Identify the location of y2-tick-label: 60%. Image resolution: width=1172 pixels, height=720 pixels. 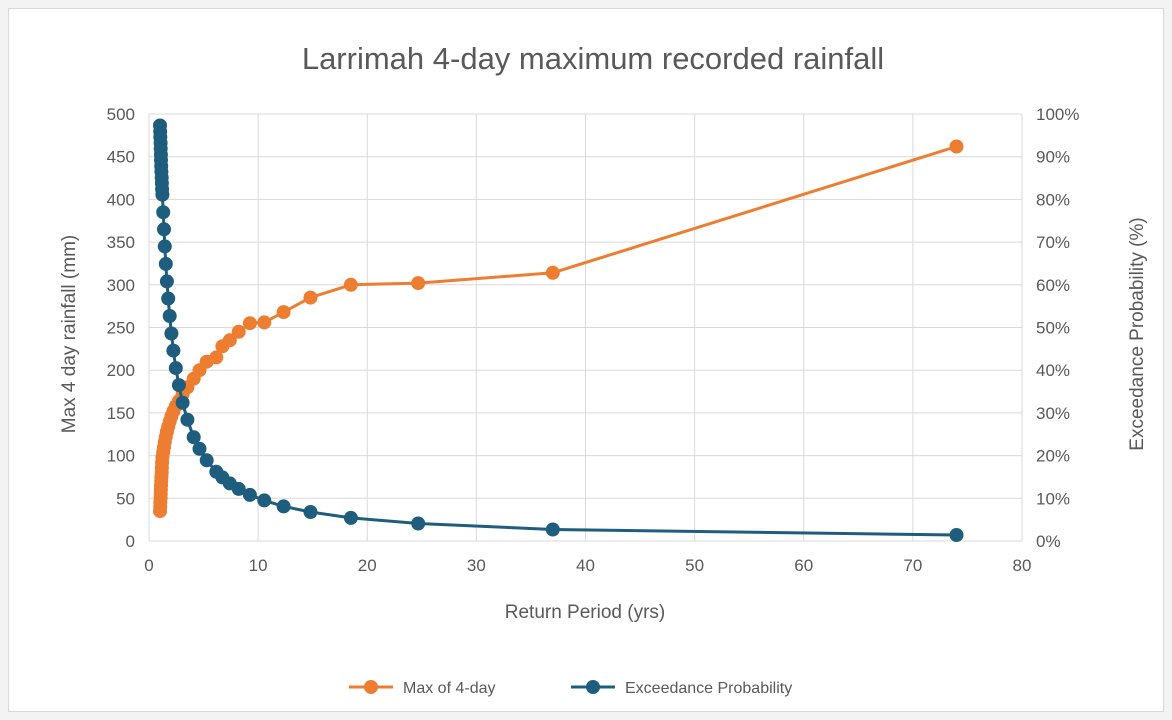
(1053, 285).